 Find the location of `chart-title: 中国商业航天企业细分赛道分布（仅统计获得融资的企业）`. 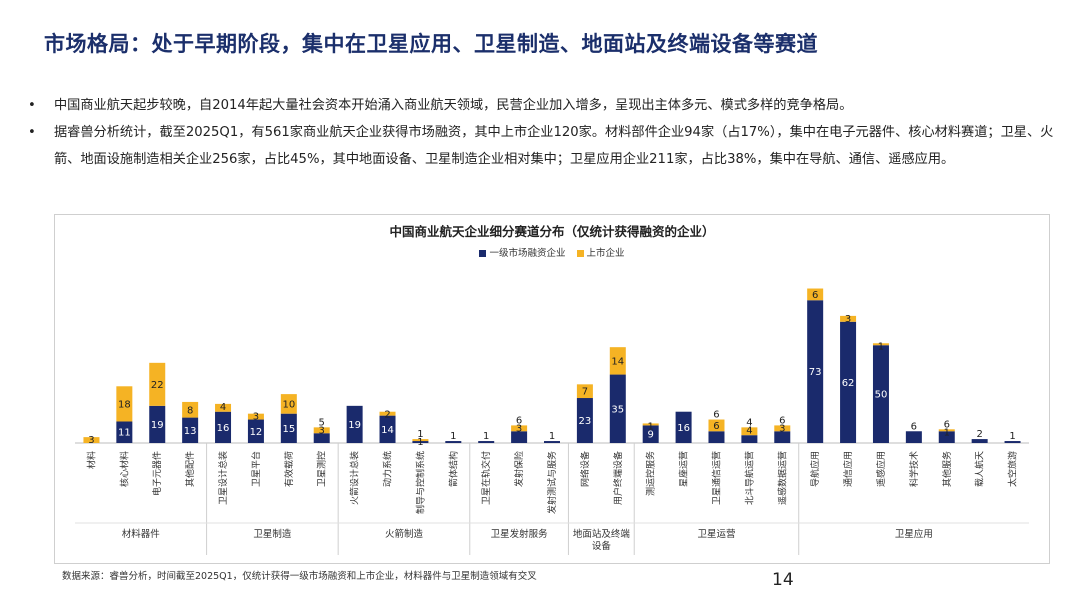

chart-title: 中国商业航天企业细分赛道分布（仅统计获得融资的企业） is located at coordinates (552, 231).